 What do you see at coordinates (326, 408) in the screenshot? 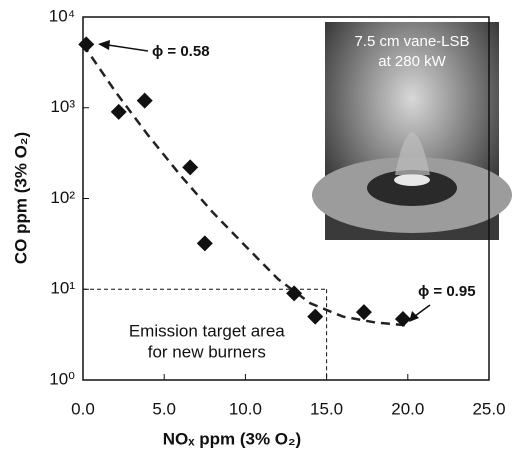
I see `x-tick-label: 15.0` at bounding box center [326, 408].